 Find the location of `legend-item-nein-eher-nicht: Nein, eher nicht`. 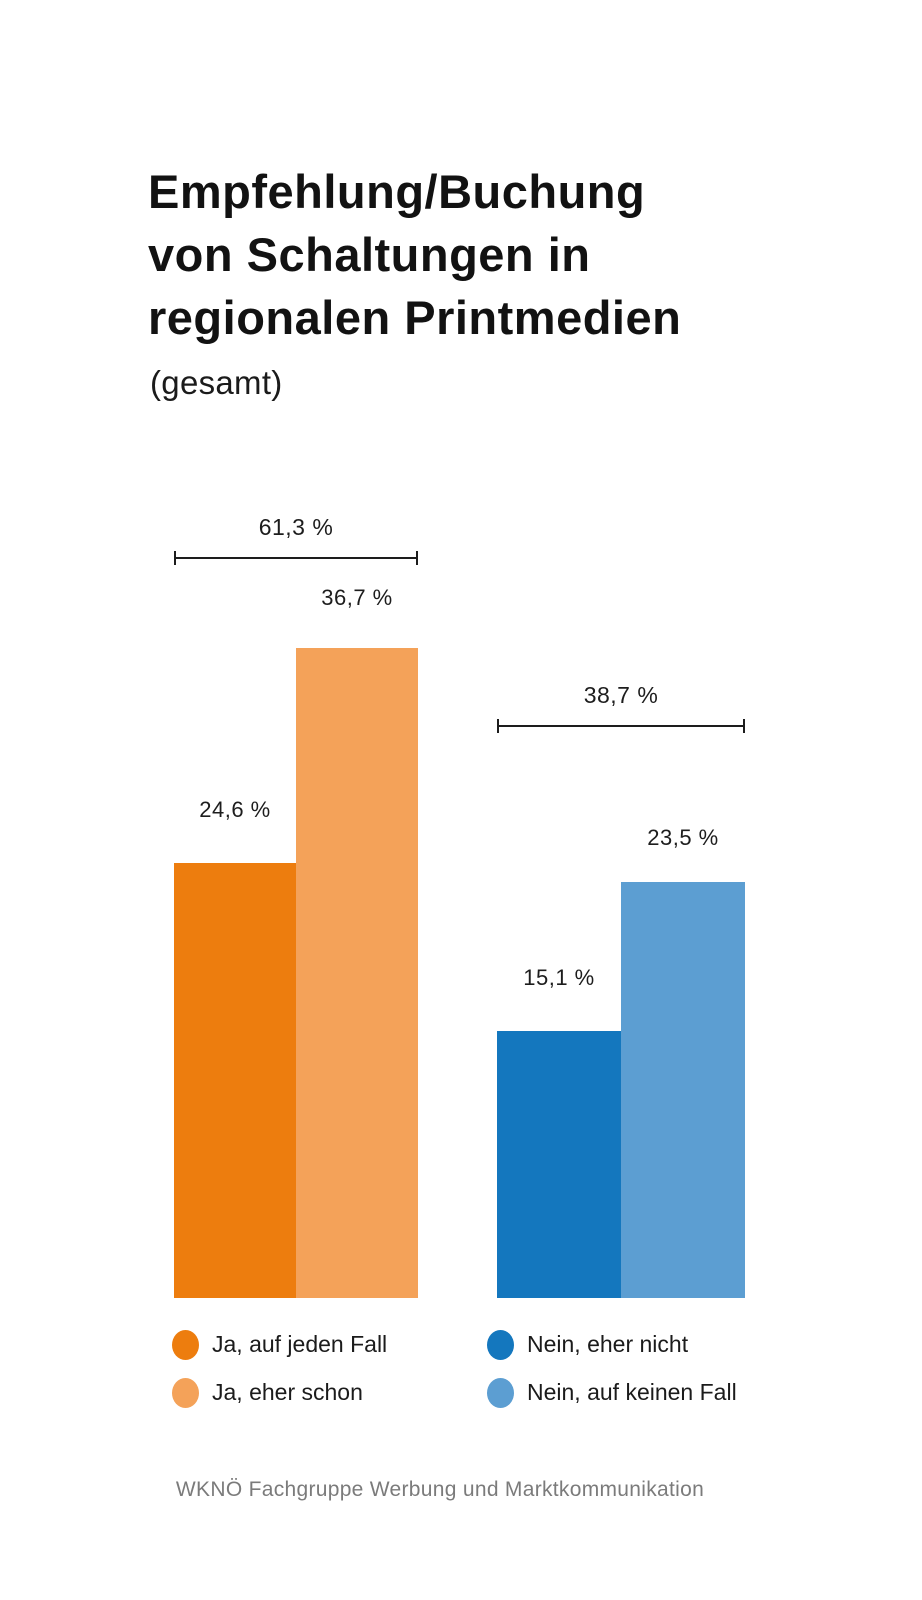

legend-item-nein-eher-nicht: Nein, eher nicht is located at coordinates (612, 1344).